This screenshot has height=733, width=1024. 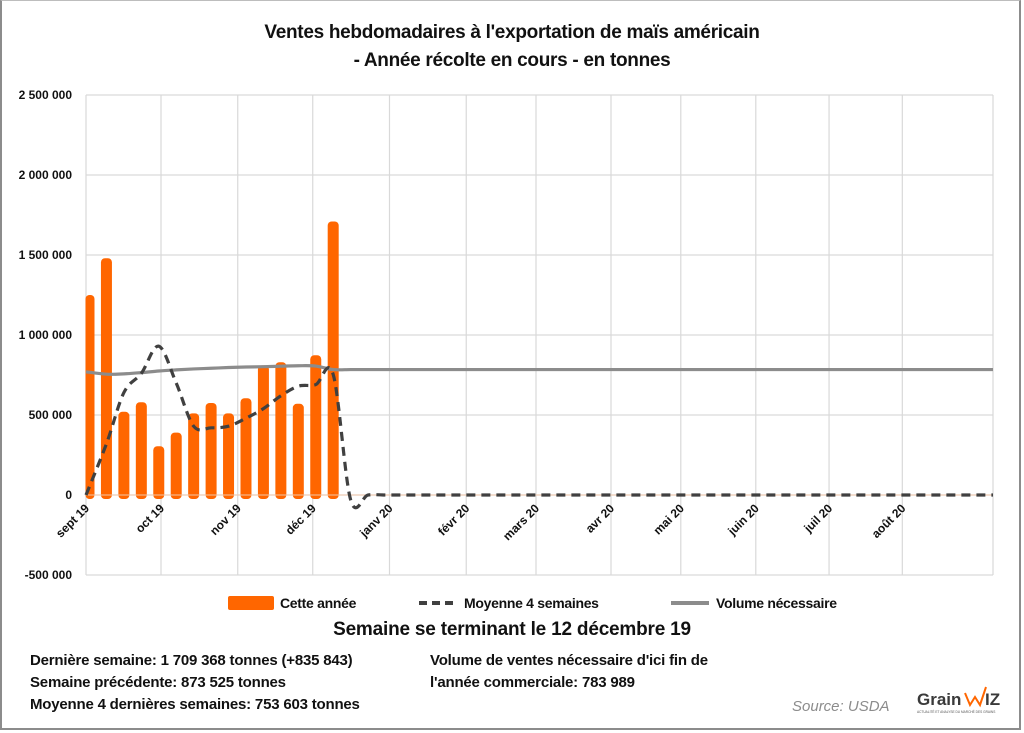 What do you see at coordinates (841, 706) in the screenshot?
I see `source-label: Source: USDA` at bounding box center [841, 706].